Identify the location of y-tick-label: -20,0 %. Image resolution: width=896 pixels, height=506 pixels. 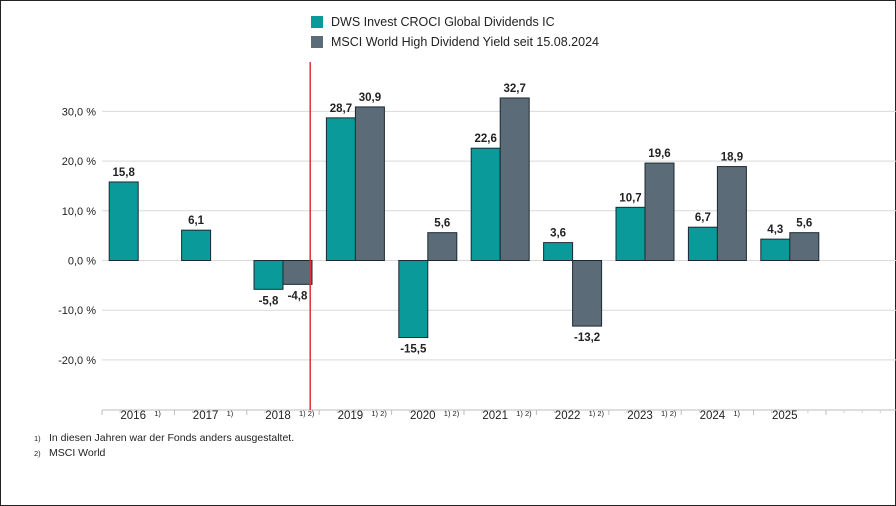
(77, 361).